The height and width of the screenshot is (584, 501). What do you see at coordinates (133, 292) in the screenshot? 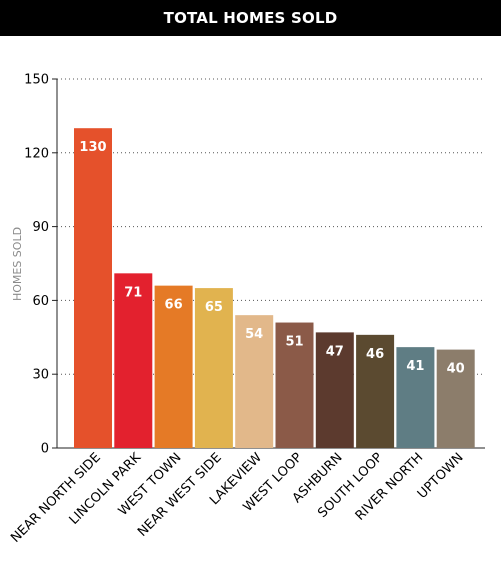
I see `data-label: 71` at bounding box center [133, 292].